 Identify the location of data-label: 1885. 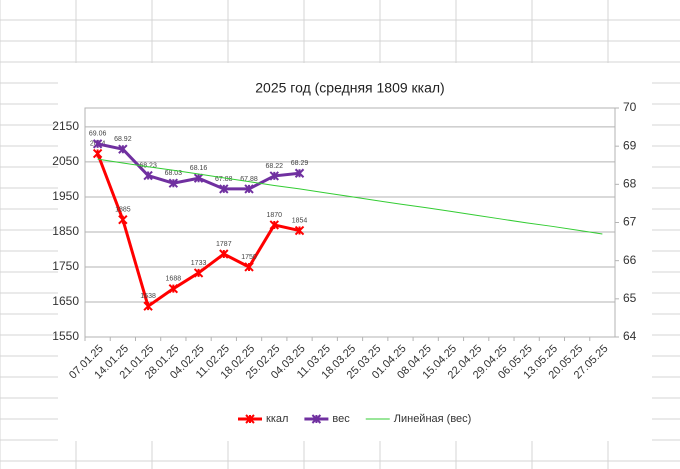
(123, 210).